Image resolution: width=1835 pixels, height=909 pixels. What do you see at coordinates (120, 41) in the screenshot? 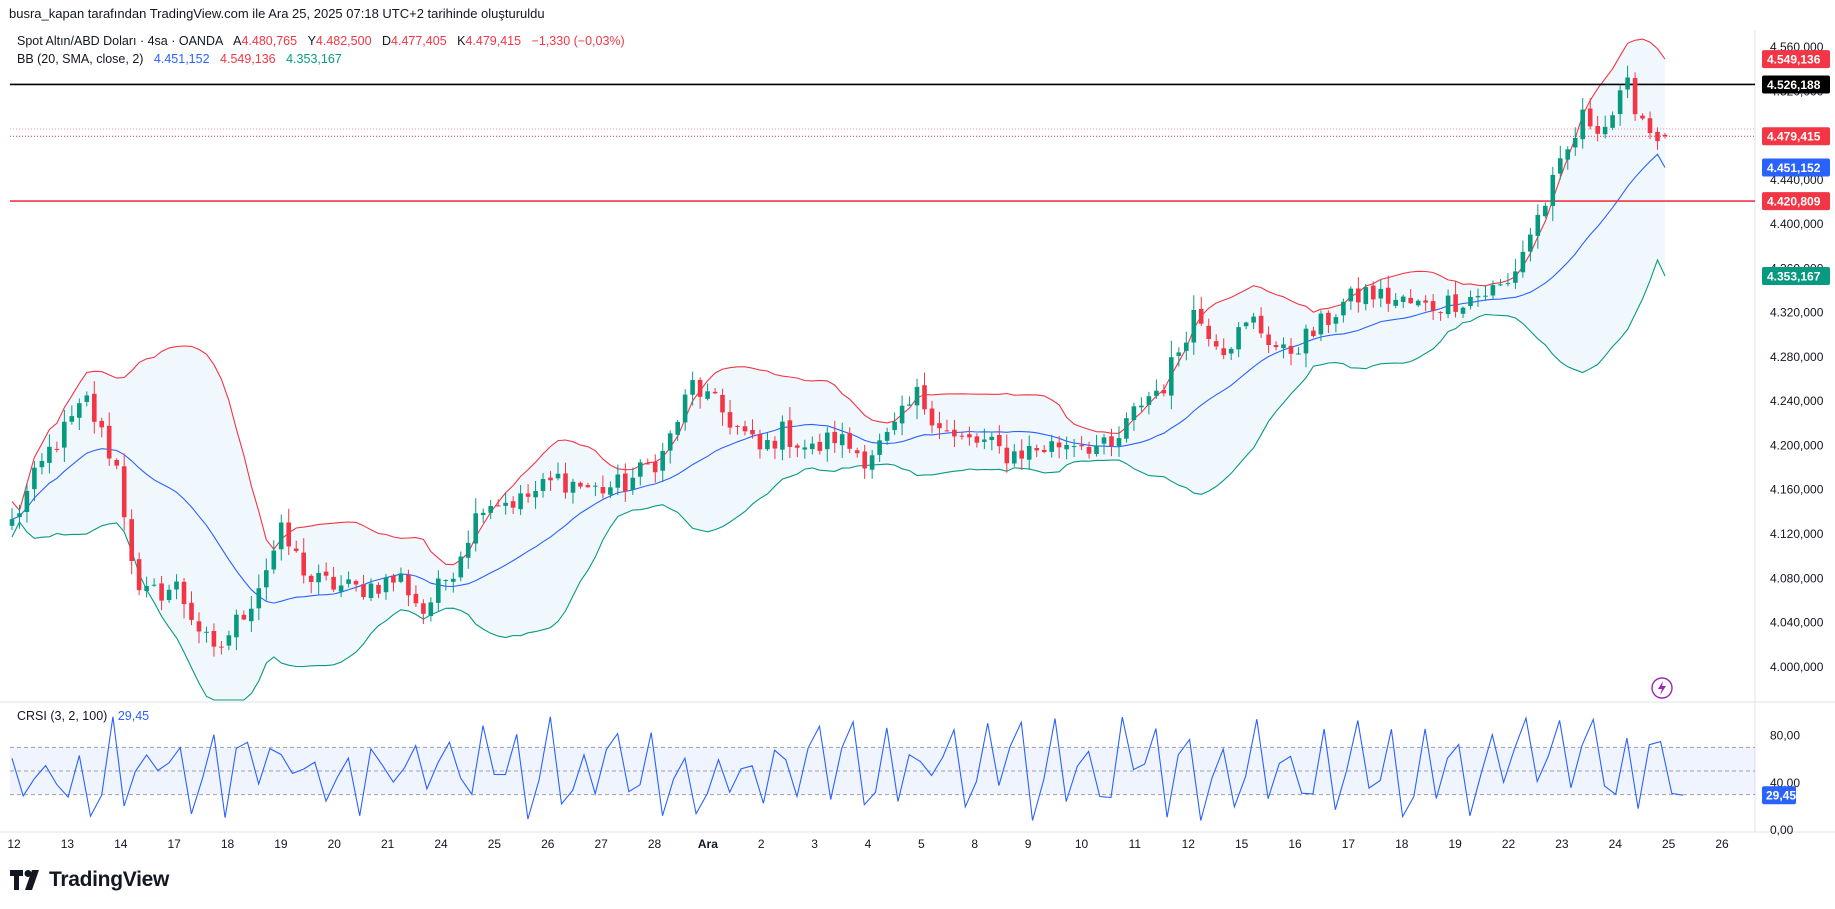
I see `symbol-name: Spot Altın/ABD Doları · 4sa · OANDA` at bounding box center [120, 41].